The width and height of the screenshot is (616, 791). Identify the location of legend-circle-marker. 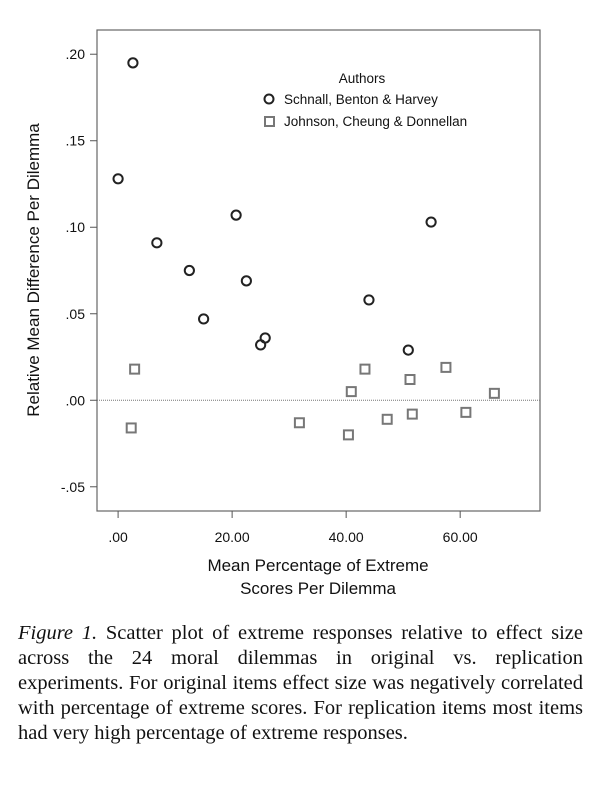
(269, 99).